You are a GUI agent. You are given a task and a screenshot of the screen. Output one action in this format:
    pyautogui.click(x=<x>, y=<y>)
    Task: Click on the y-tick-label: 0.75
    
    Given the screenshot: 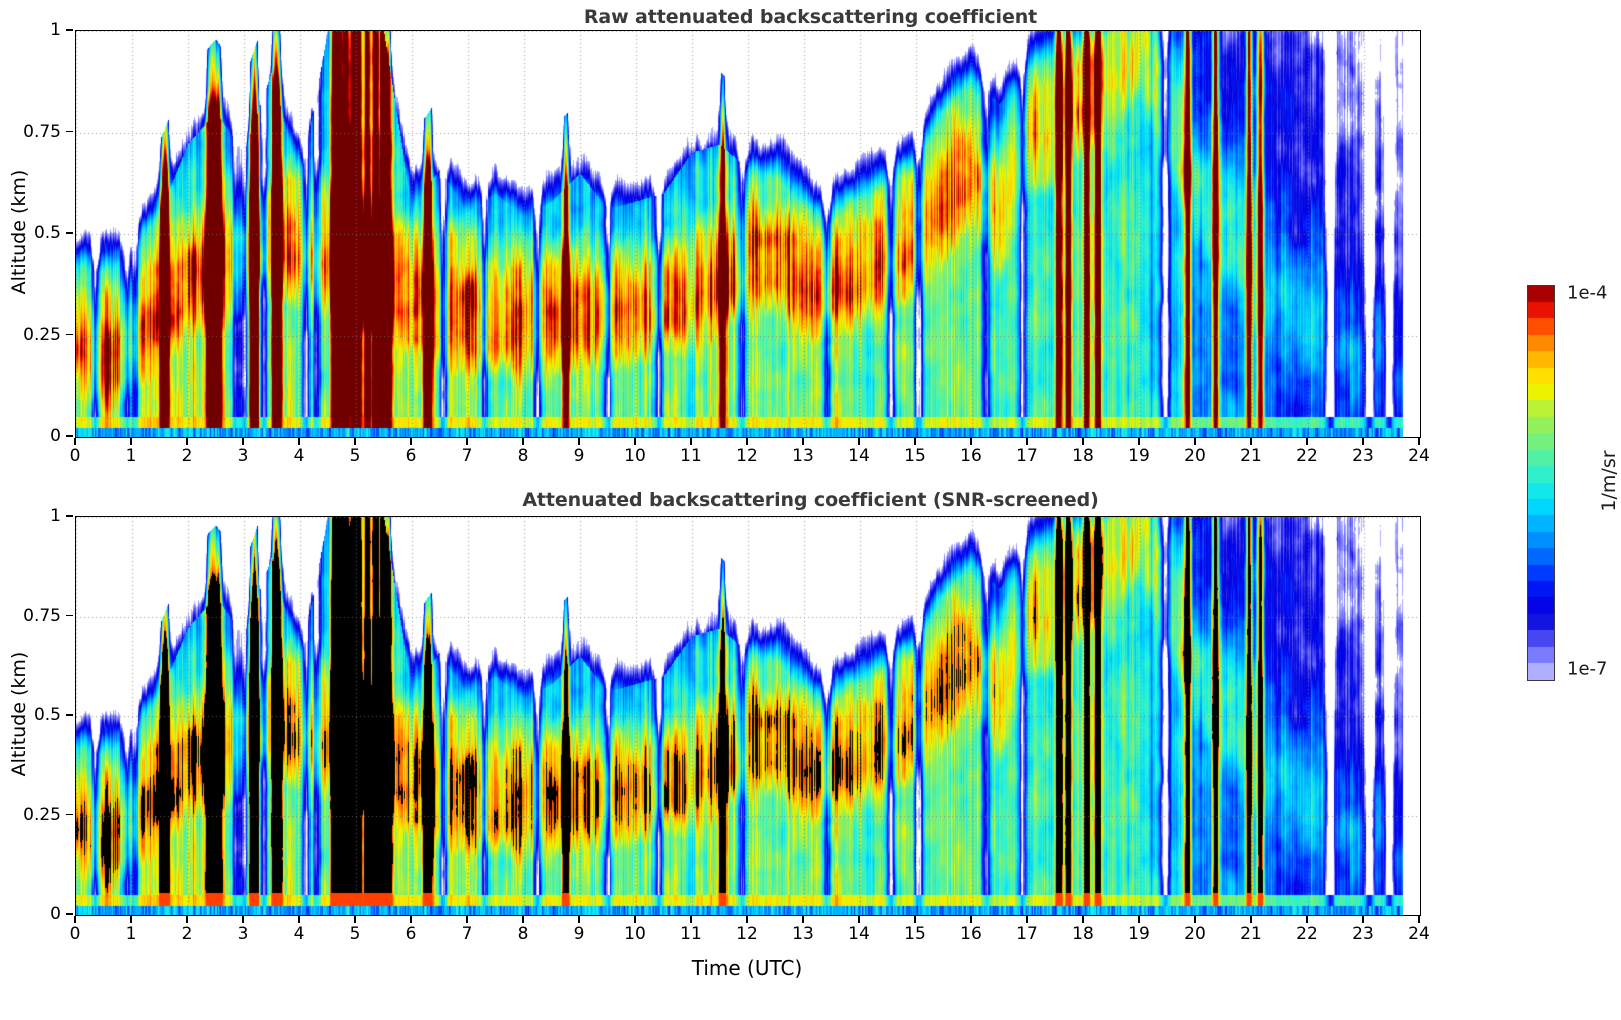 What is the action you would take?
    pyautogui.click(x=42, y=131)
    